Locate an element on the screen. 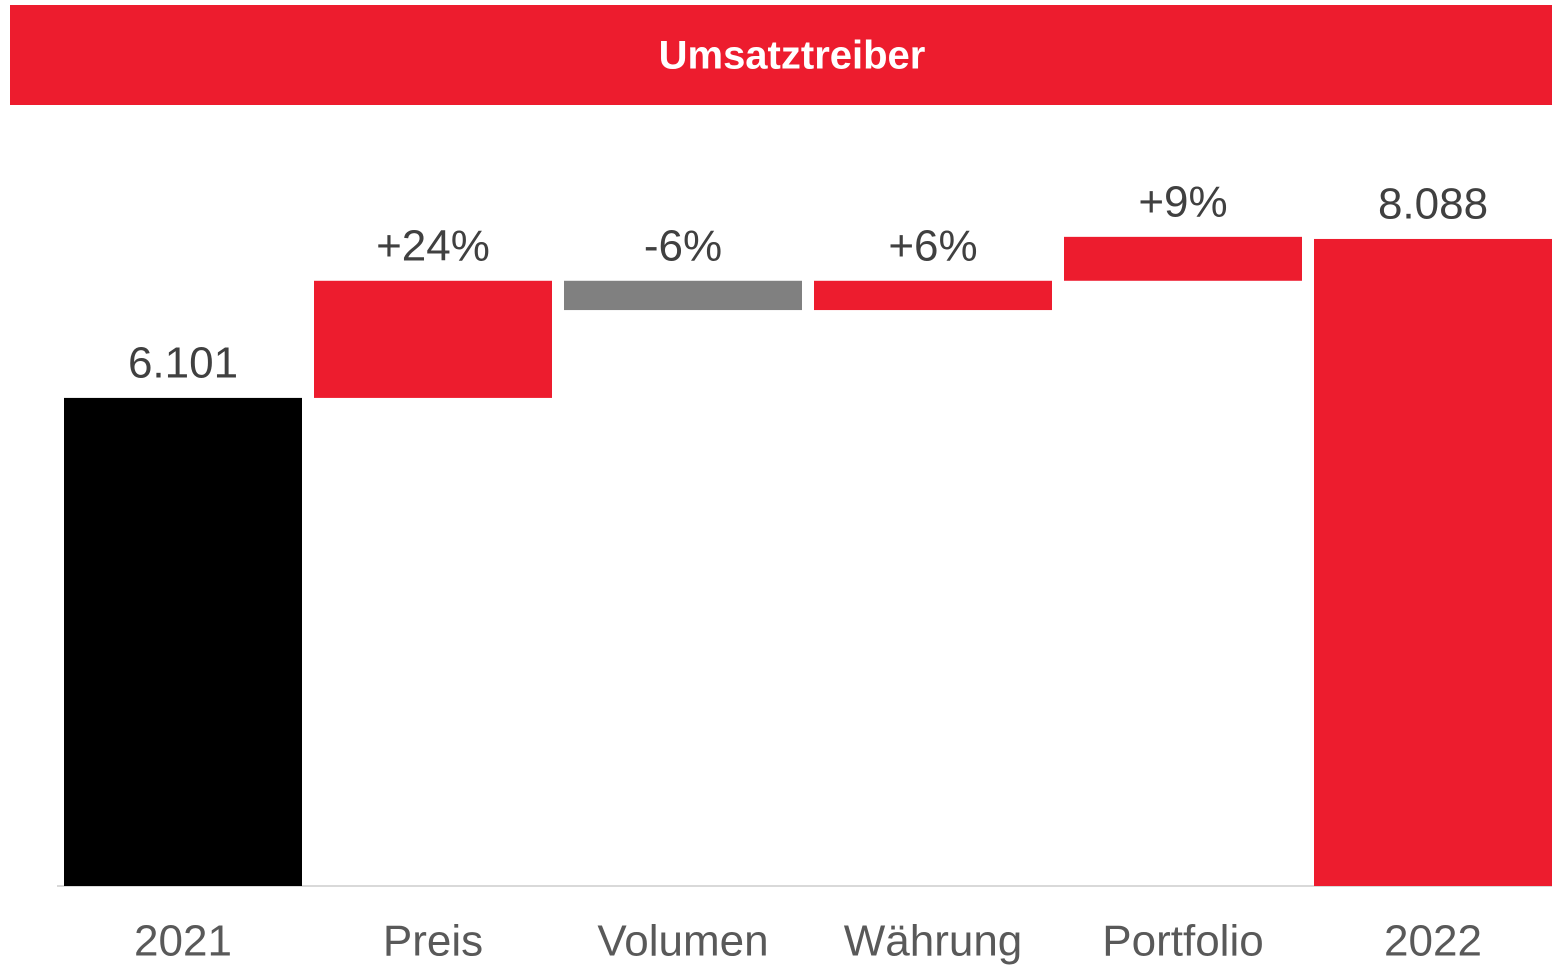 This screenshot has height=968, width=1552. x-tick-label: 2021 is located at coordinates (183, 941).